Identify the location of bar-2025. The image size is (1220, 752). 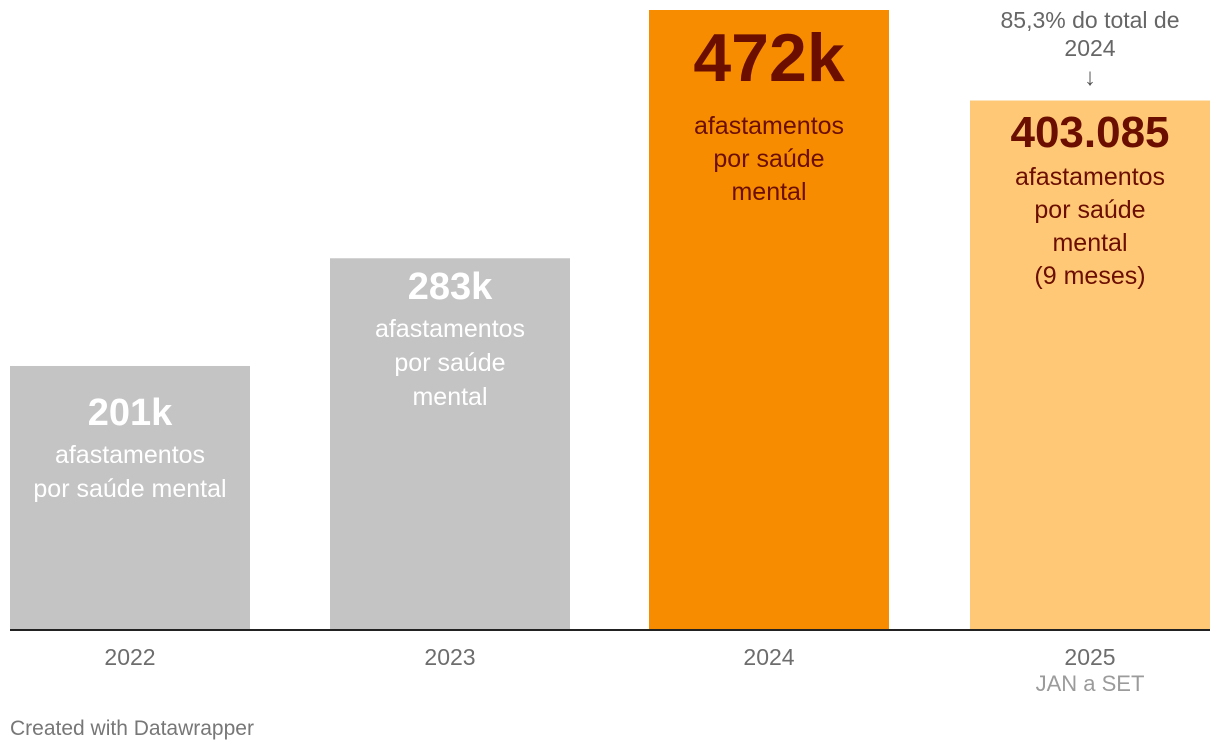
(1090, 365).